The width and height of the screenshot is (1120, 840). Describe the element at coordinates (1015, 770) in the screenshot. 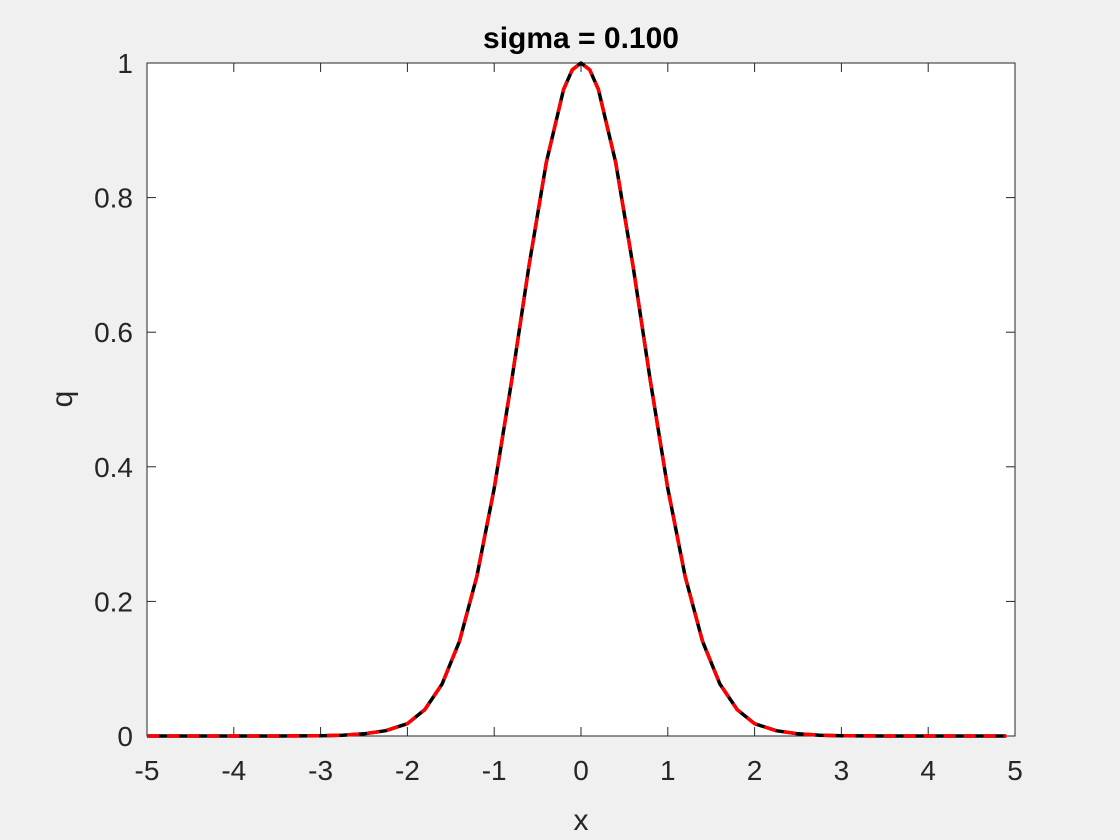

I see `x-tick-label: 5` at that location.